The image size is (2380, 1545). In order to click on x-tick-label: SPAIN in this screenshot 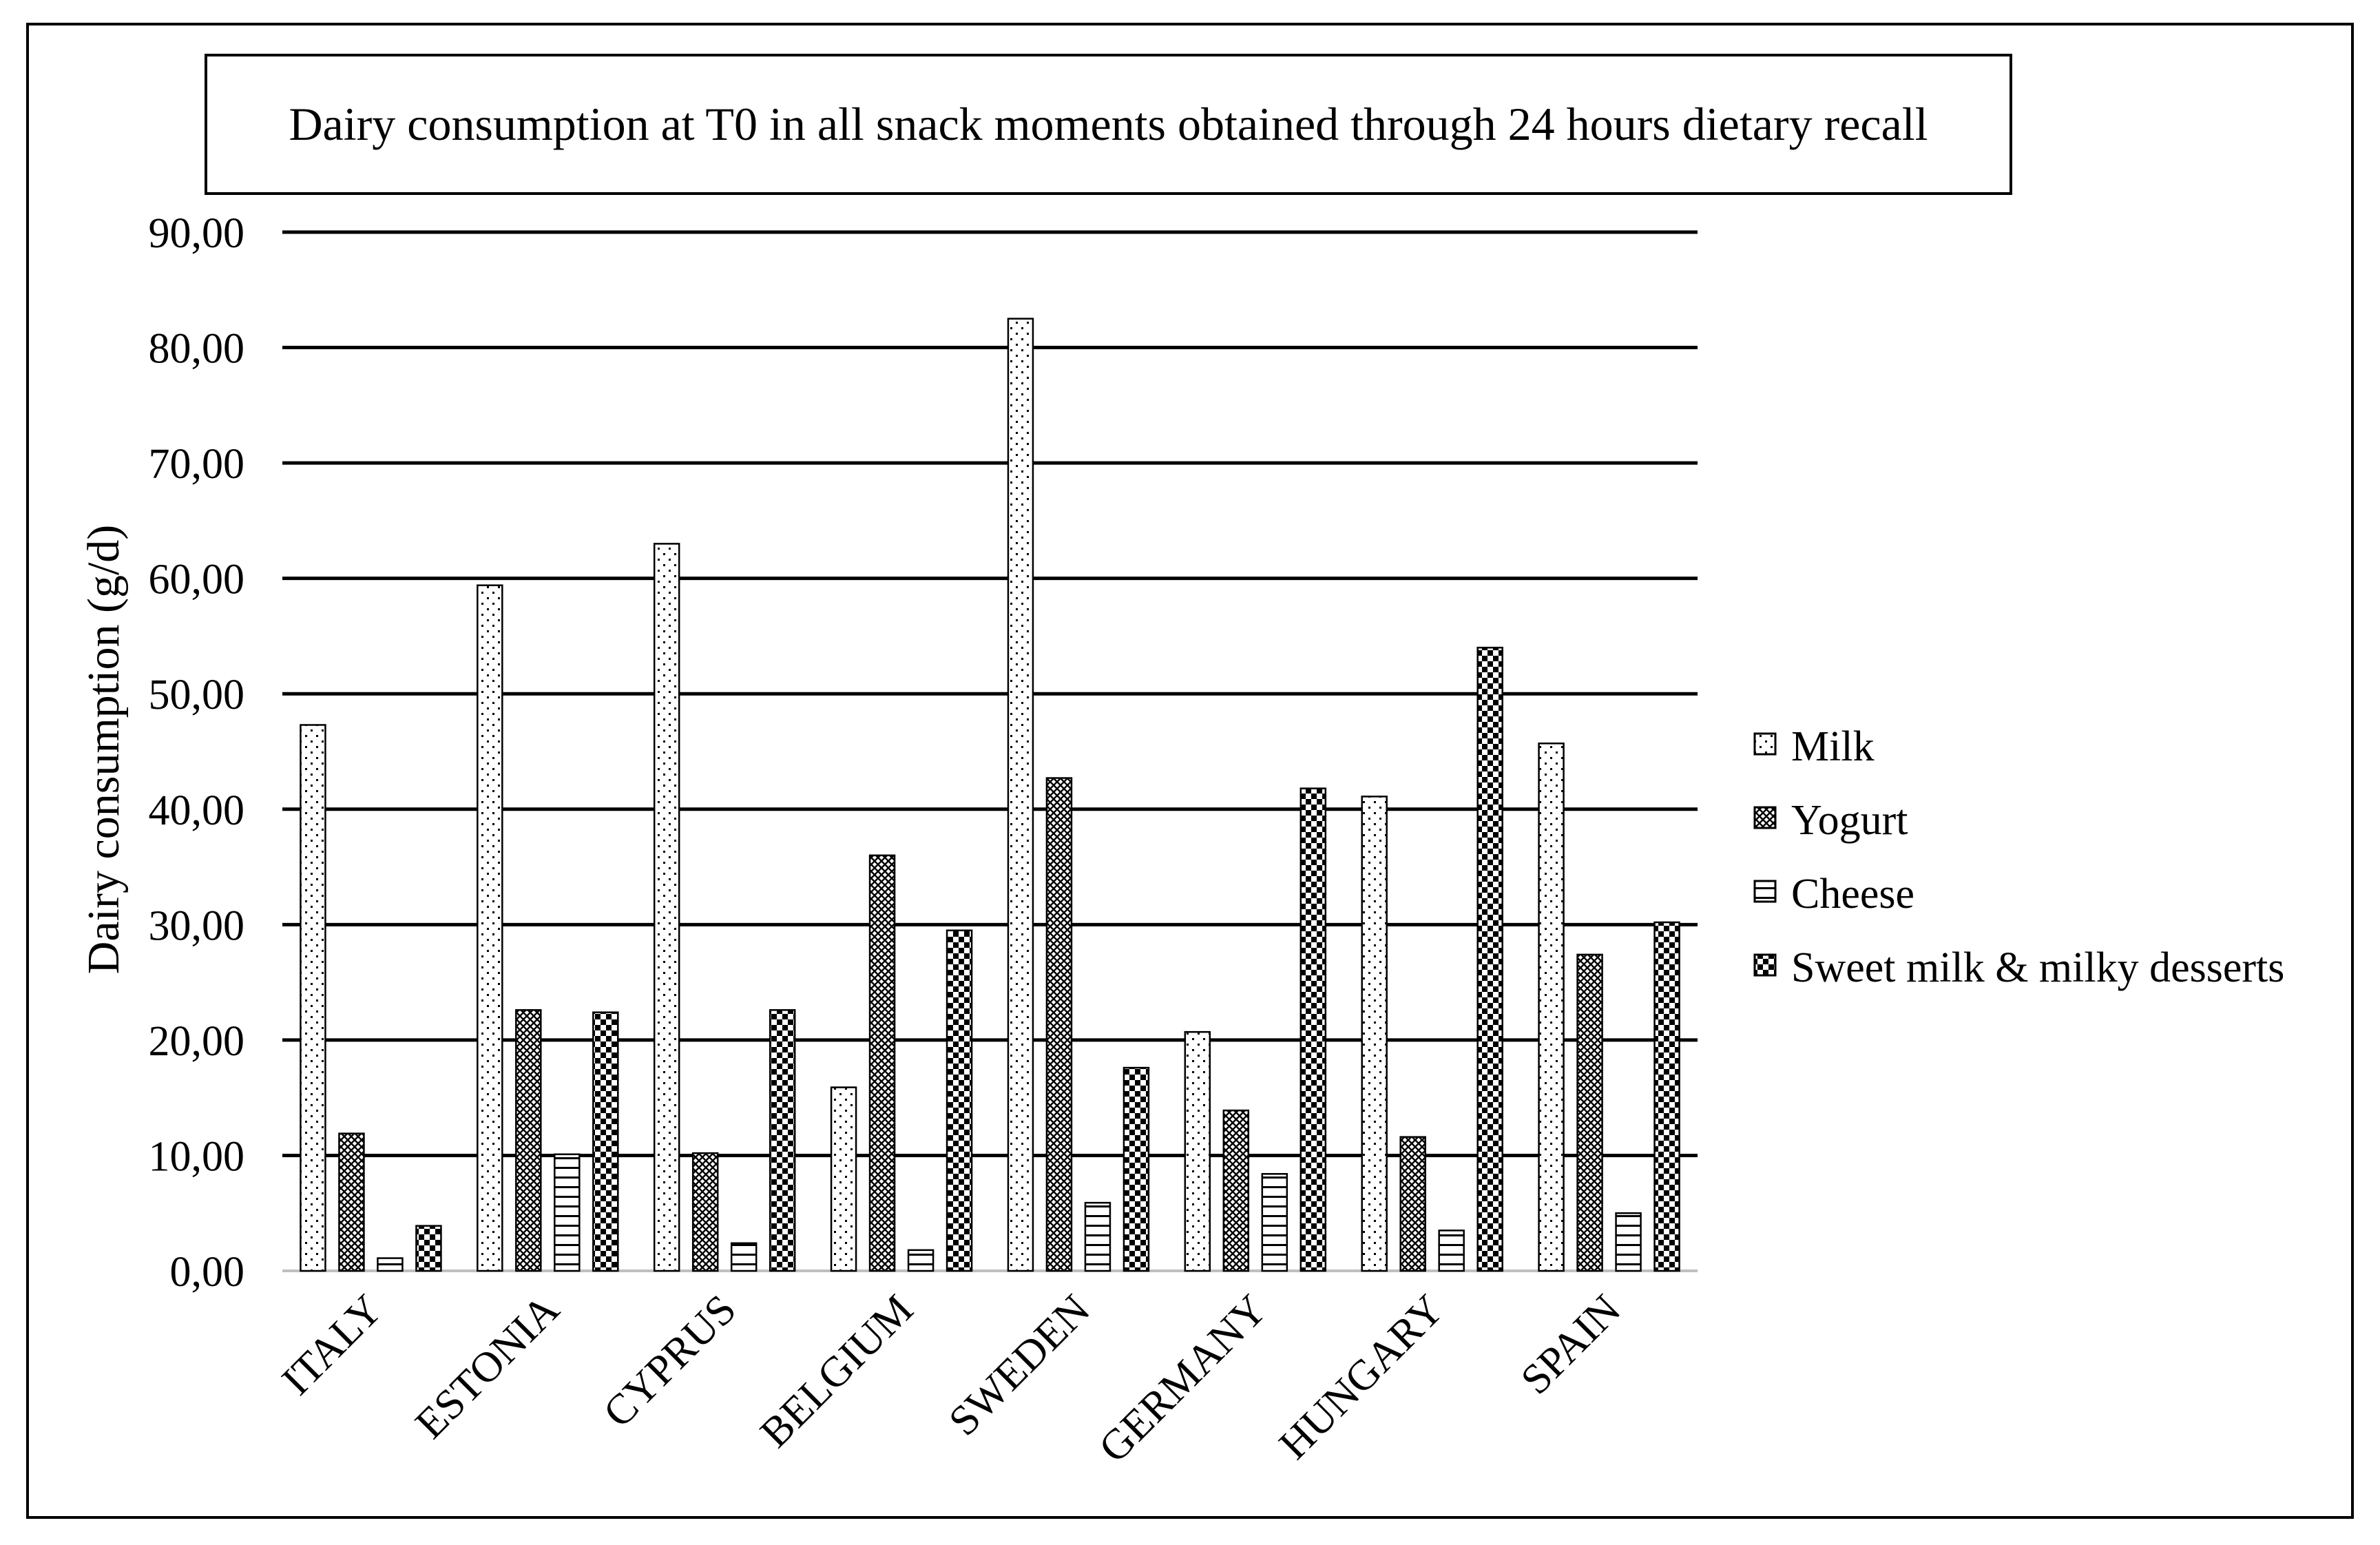, I will do `click(1571, 1345)`.